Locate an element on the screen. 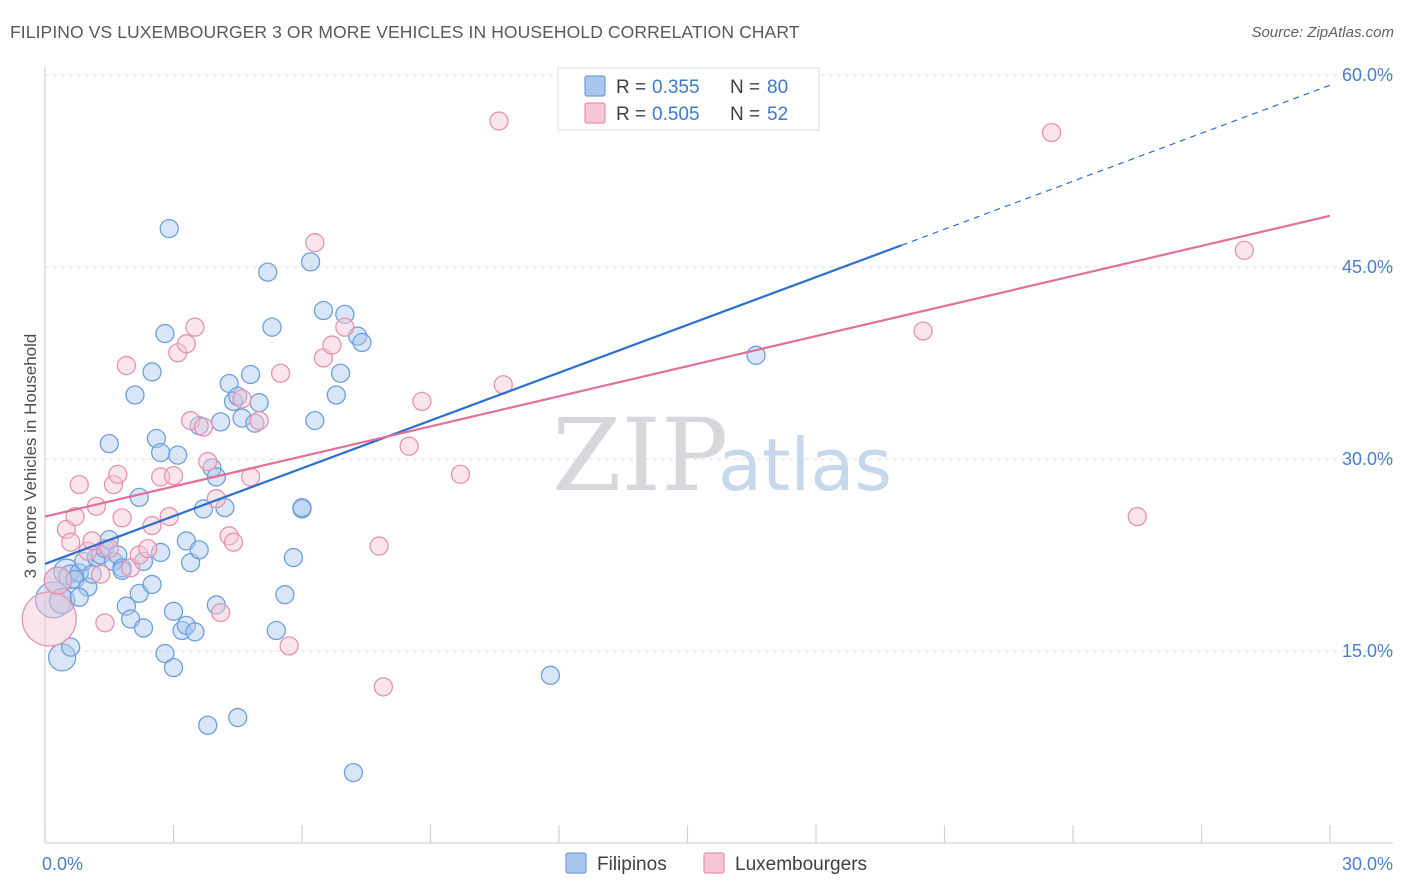 This screenshot has width=1406, height=892. legend-n-value: 52 is located at coordinates (777, 114).